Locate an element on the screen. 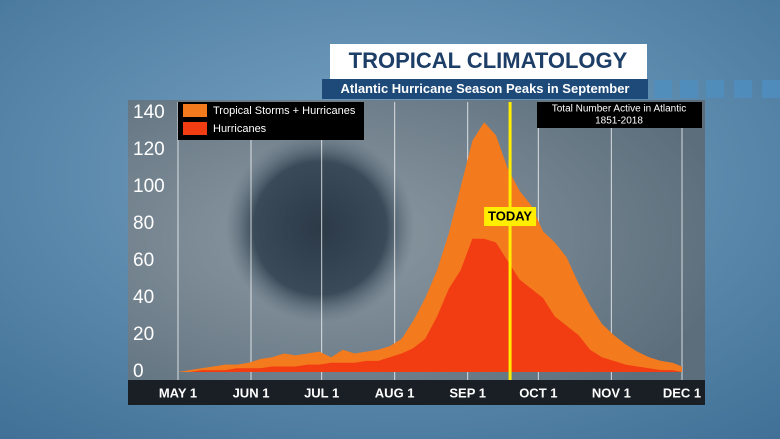 The height and width of the screenshot is (439, 780). annotation: TODAY is located at coordinates (510, 215).